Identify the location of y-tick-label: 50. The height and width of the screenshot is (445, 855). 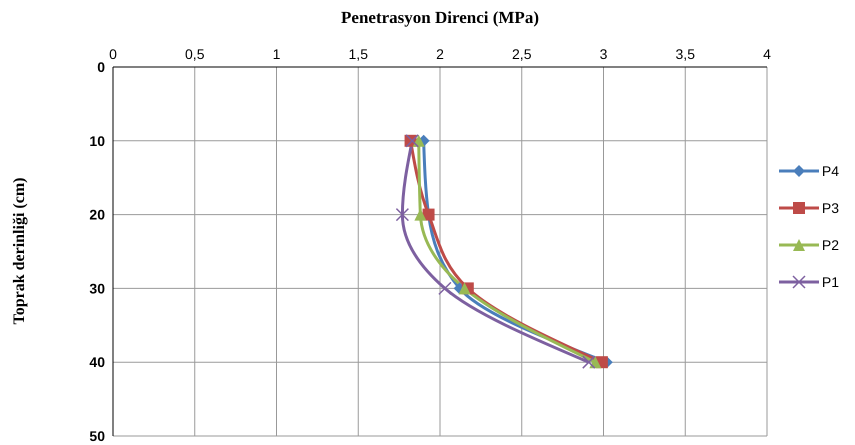
(97, 436).